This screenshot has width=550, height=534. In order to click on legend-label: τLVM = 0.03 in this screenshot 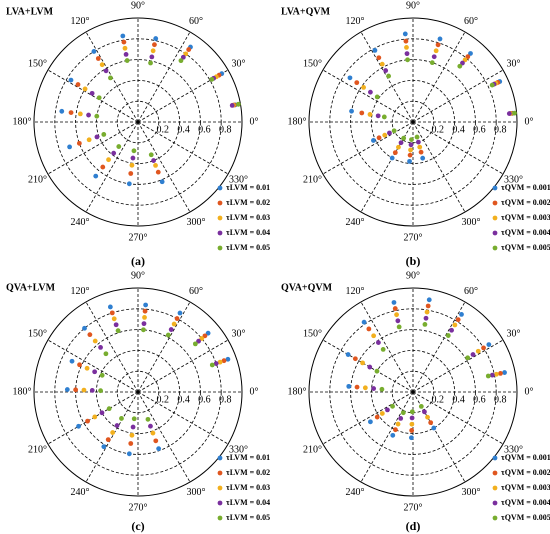, I will do `click(248, 217)`.